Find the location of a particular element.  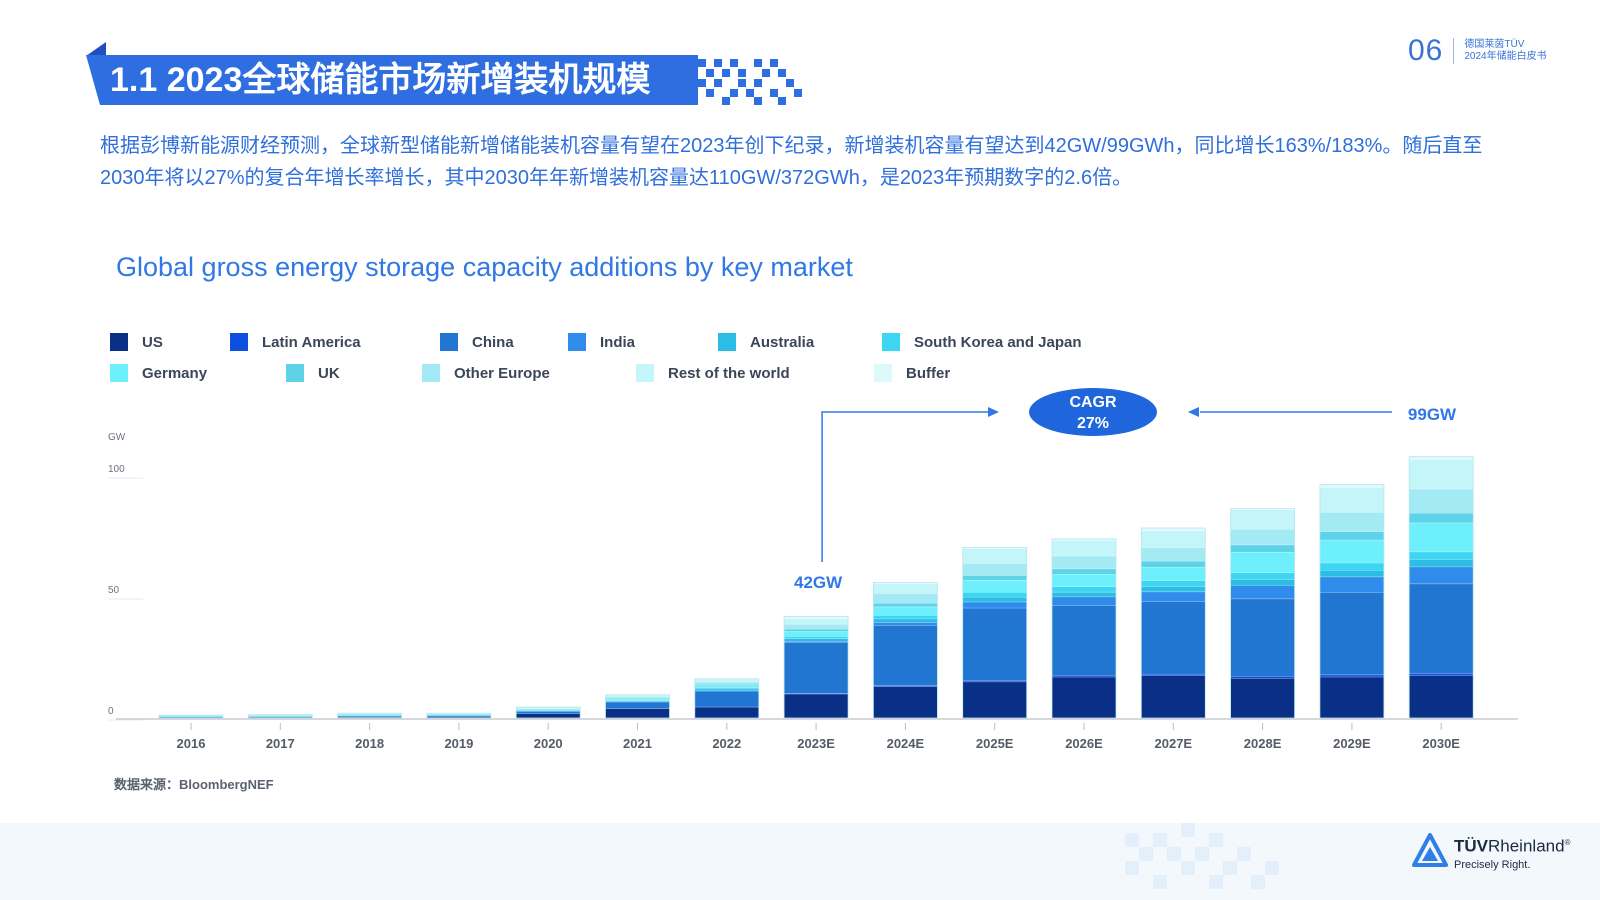

tuv-tagline: Precisely Right. is located at coordinates (1492, 864).